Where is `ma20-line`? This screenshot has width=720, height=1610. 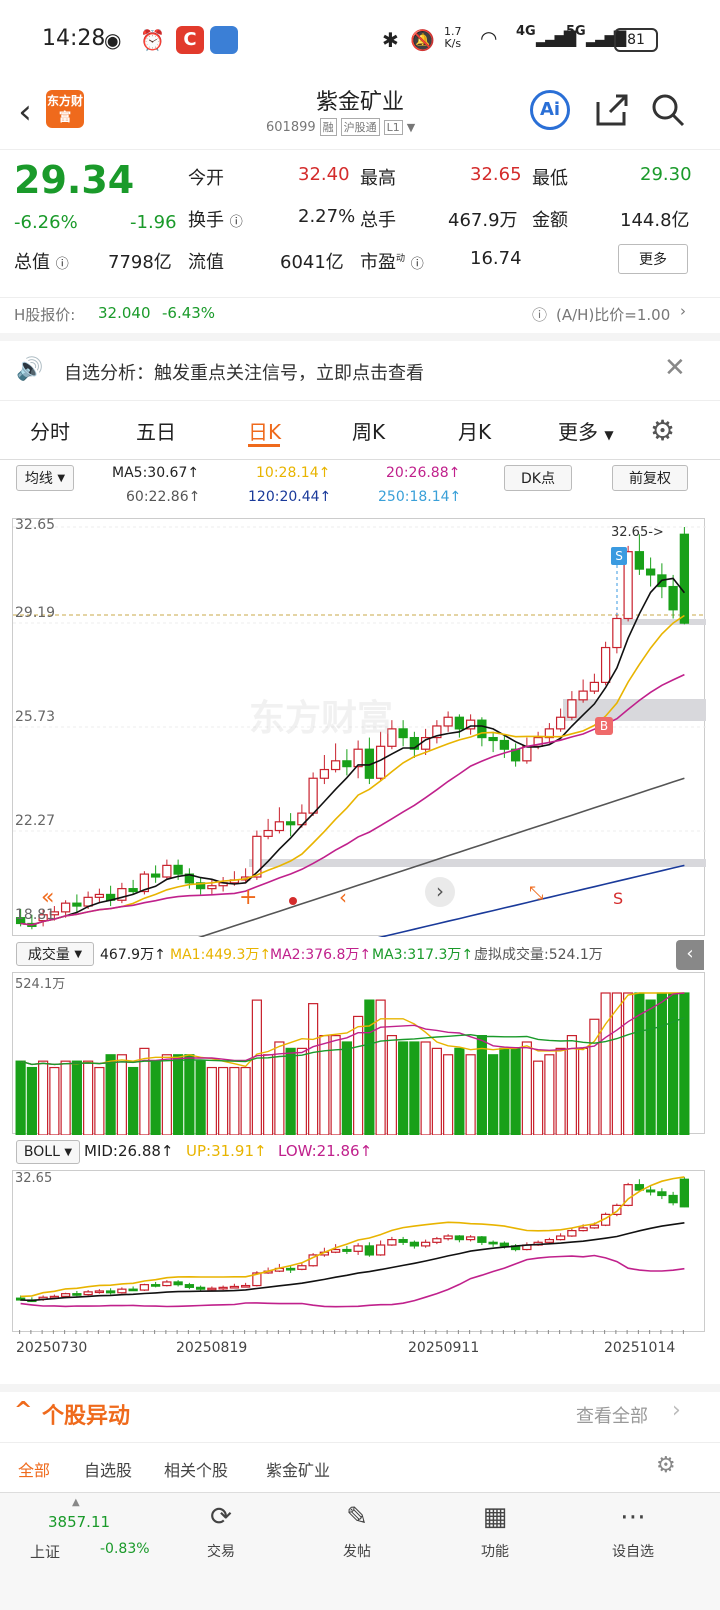 ma20-line is located at coordinates (352, 799).